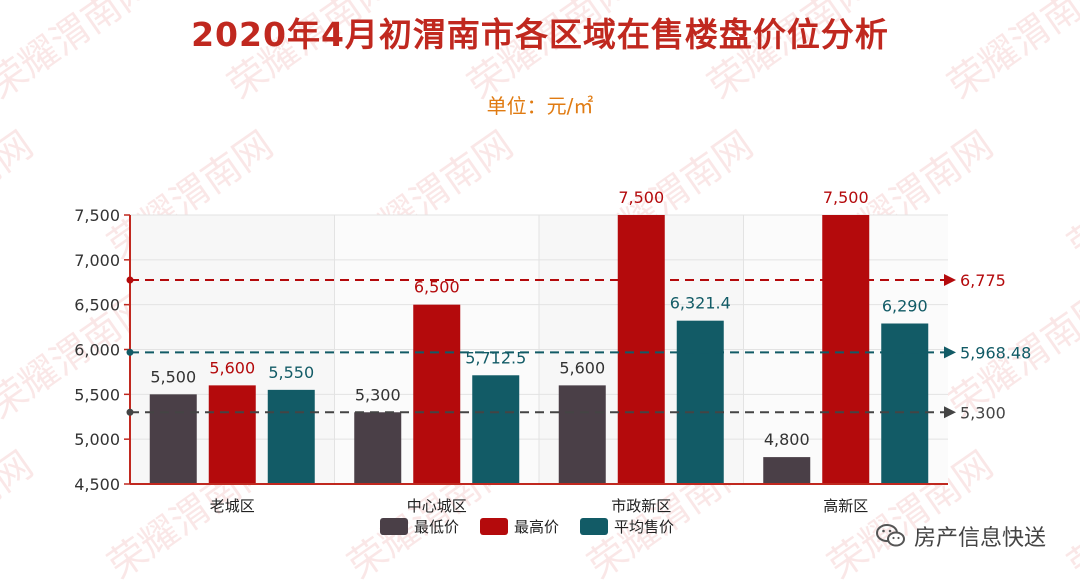 Image resolution: width=1080 pixels, height=583 pixels. I want to click on y-tick-label: 7,000, so click(97, 260).